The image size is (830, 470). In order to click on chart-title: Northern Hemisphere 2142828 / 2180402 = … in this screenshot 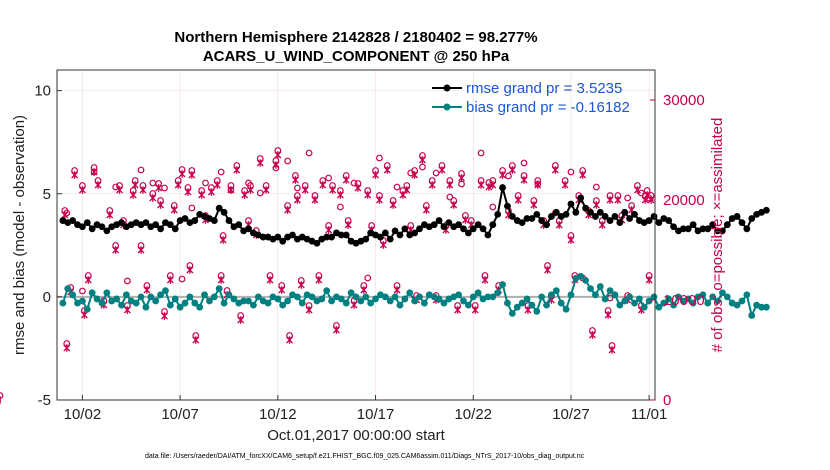, I will do `click(355, 37)`.